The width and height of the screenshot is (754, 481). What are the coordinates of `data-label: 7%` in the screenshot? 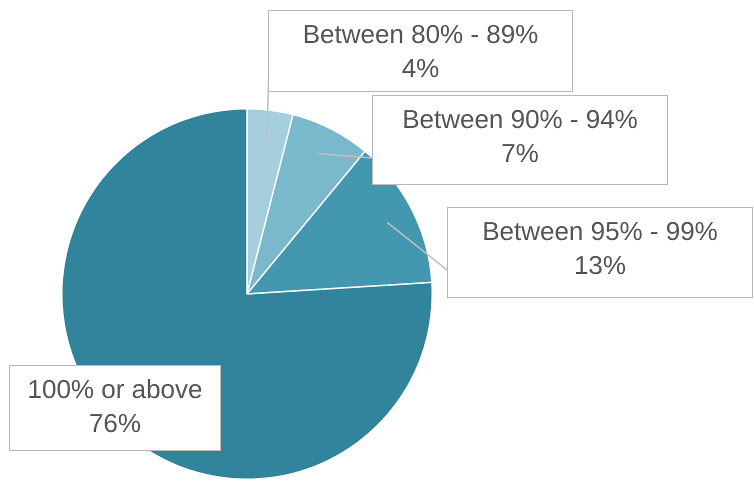 It's located at (520, 153).